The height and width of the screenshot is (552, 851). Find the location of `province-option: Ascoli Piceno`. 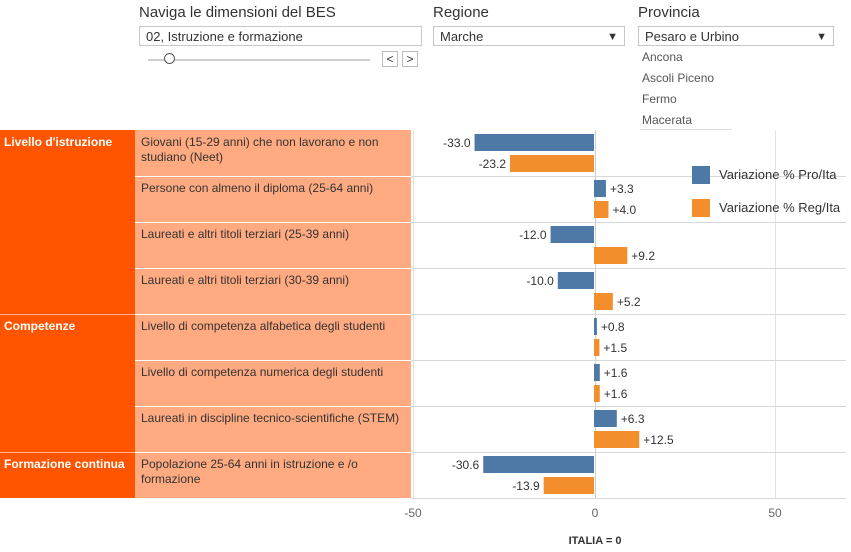

province-option: Ascoli Piceno is located at coordinates (678, 78).